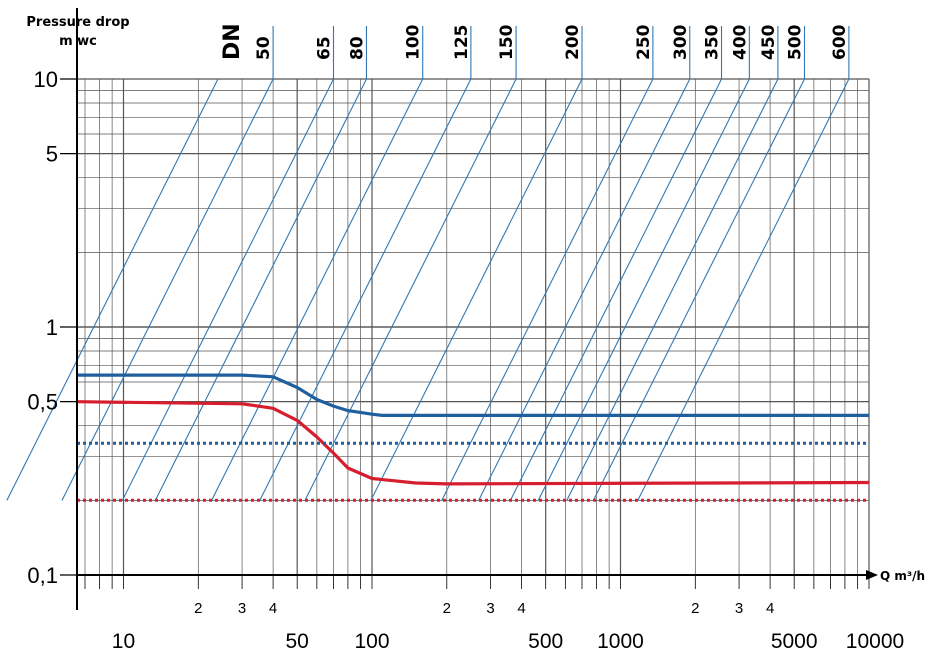 The height and width of the screenshot is (659, 940). What do you see at coordinates (42, 402) in the screenshot?
I see `y-tick-label: 0,5` at bounding box center [42, 402].